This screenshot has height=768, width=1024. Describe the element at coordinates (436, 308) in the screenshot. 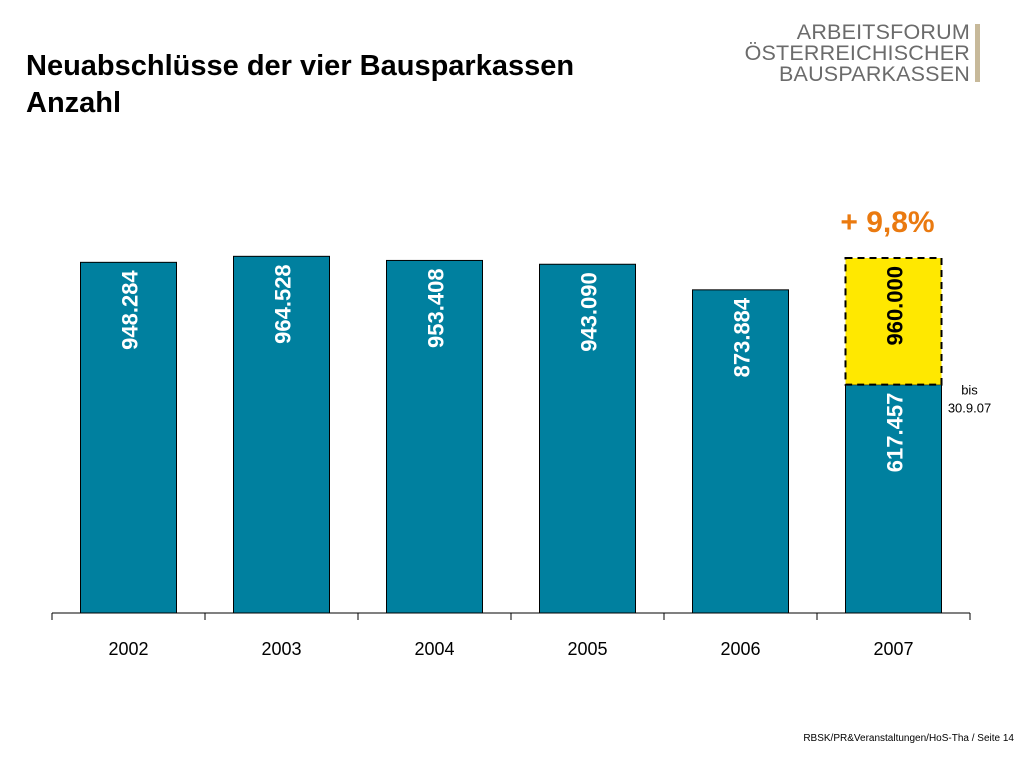

I see `data-label-2004: 953.408` at that location.